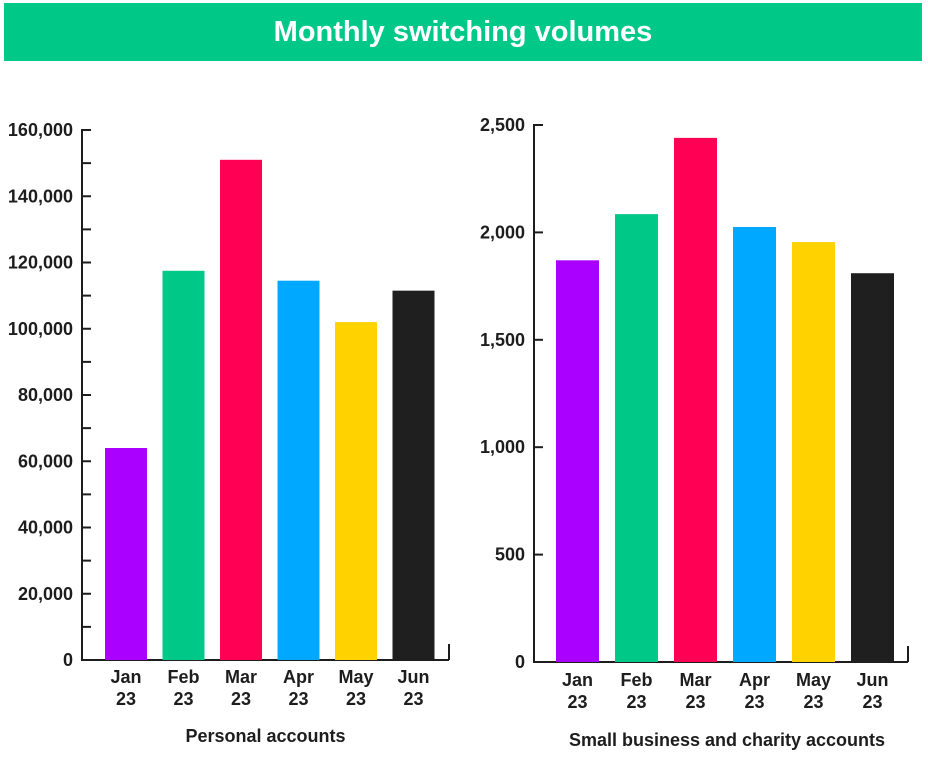 The width and height of the screenshot is (928, 766). What do you see at coordinates (502, 447) in the screenshot?
I see `chart1-y-tick-label: 1,000` at bounding box center [502, 447].